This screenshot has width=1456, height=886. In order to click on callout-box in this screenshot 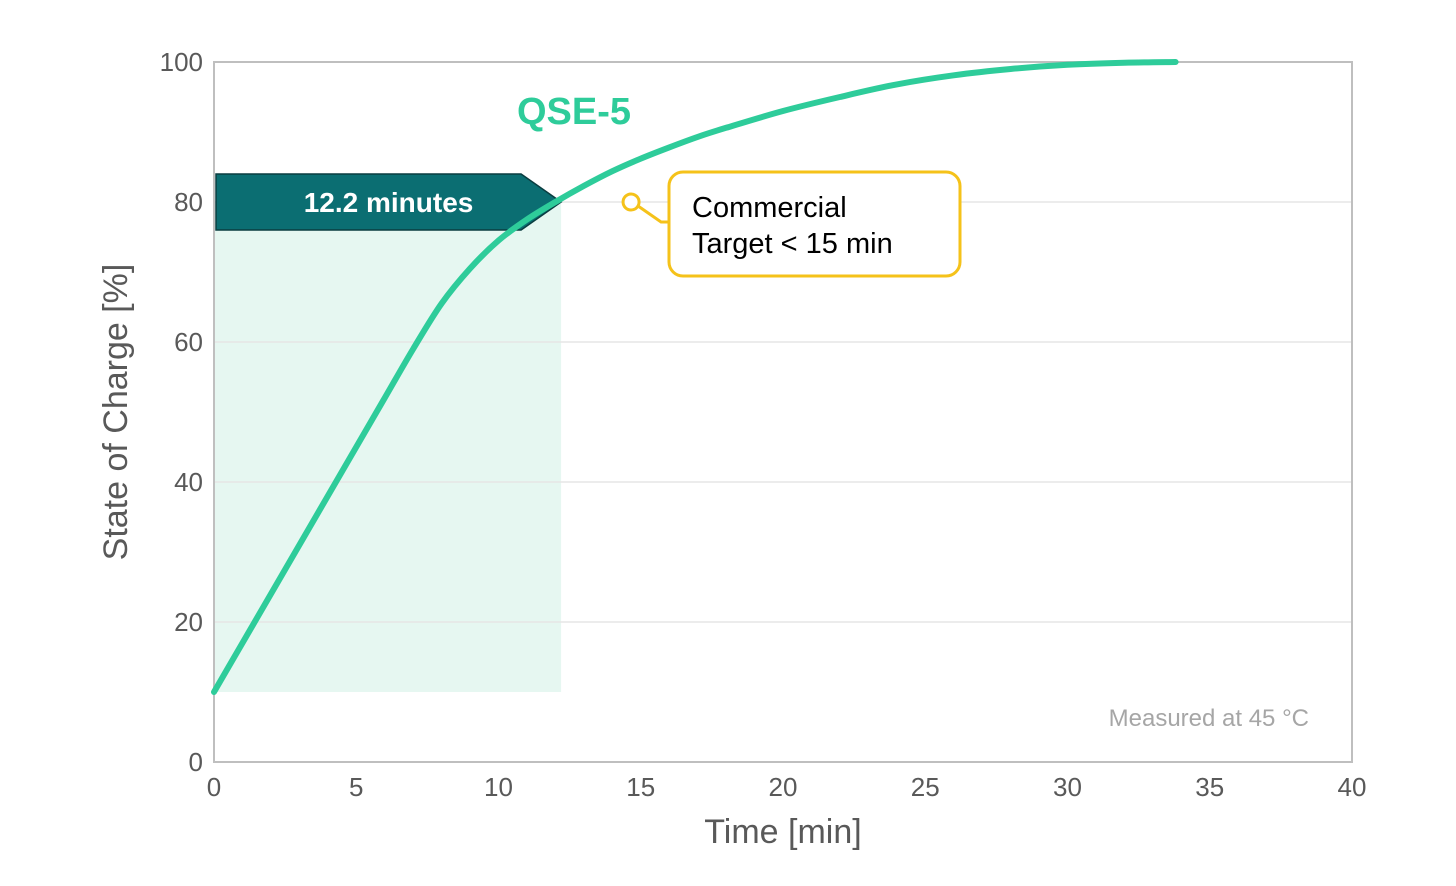, I will do `click(814, 224)`.